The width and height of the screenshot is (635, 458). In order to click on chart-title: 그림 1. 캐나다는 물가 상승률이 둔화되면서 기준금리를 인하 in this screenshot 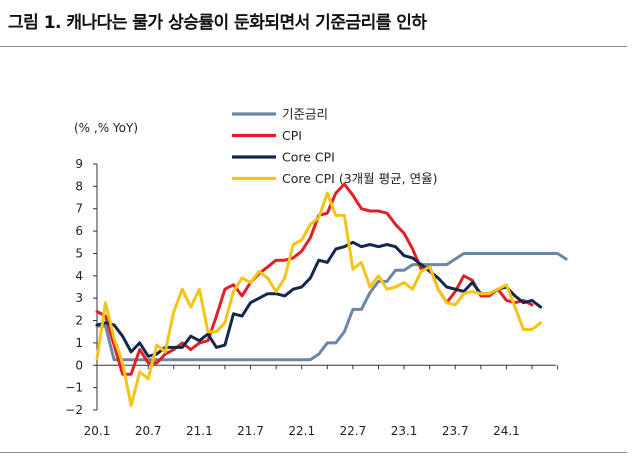, I will do `click(217, 23)`.